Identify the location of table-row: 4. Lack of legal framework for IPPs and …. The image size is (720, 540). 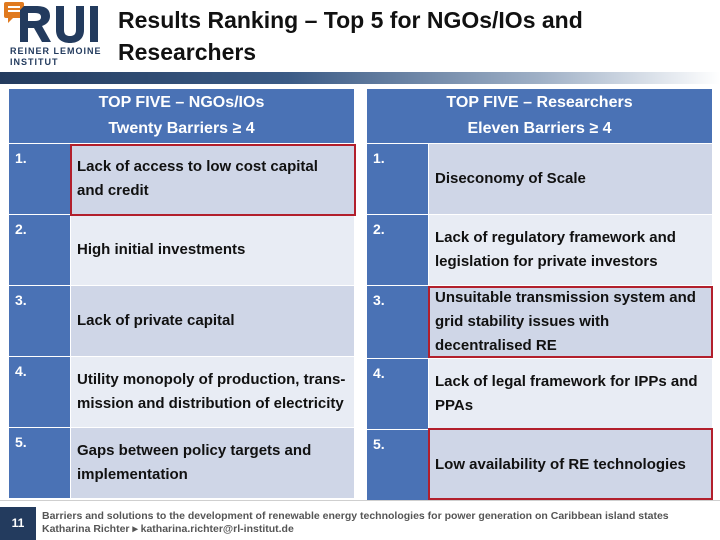
(539, 394).